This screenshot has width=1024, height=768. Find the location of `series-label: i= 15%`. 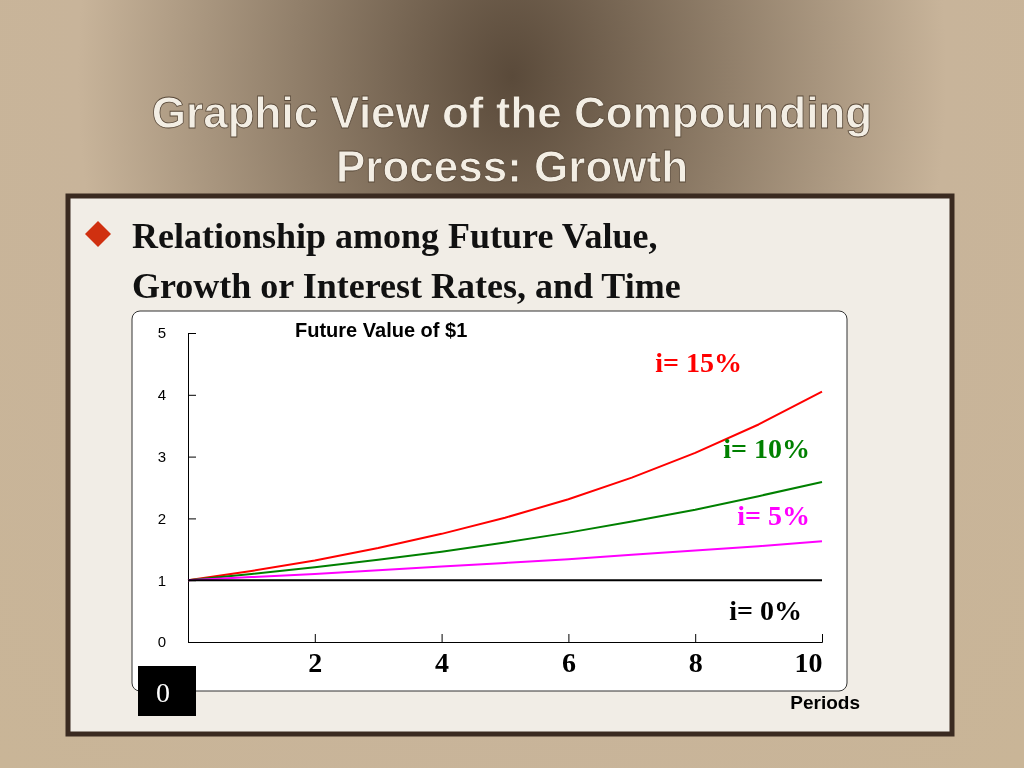

series-label: i= 15% is located at coordinates (698, 362).